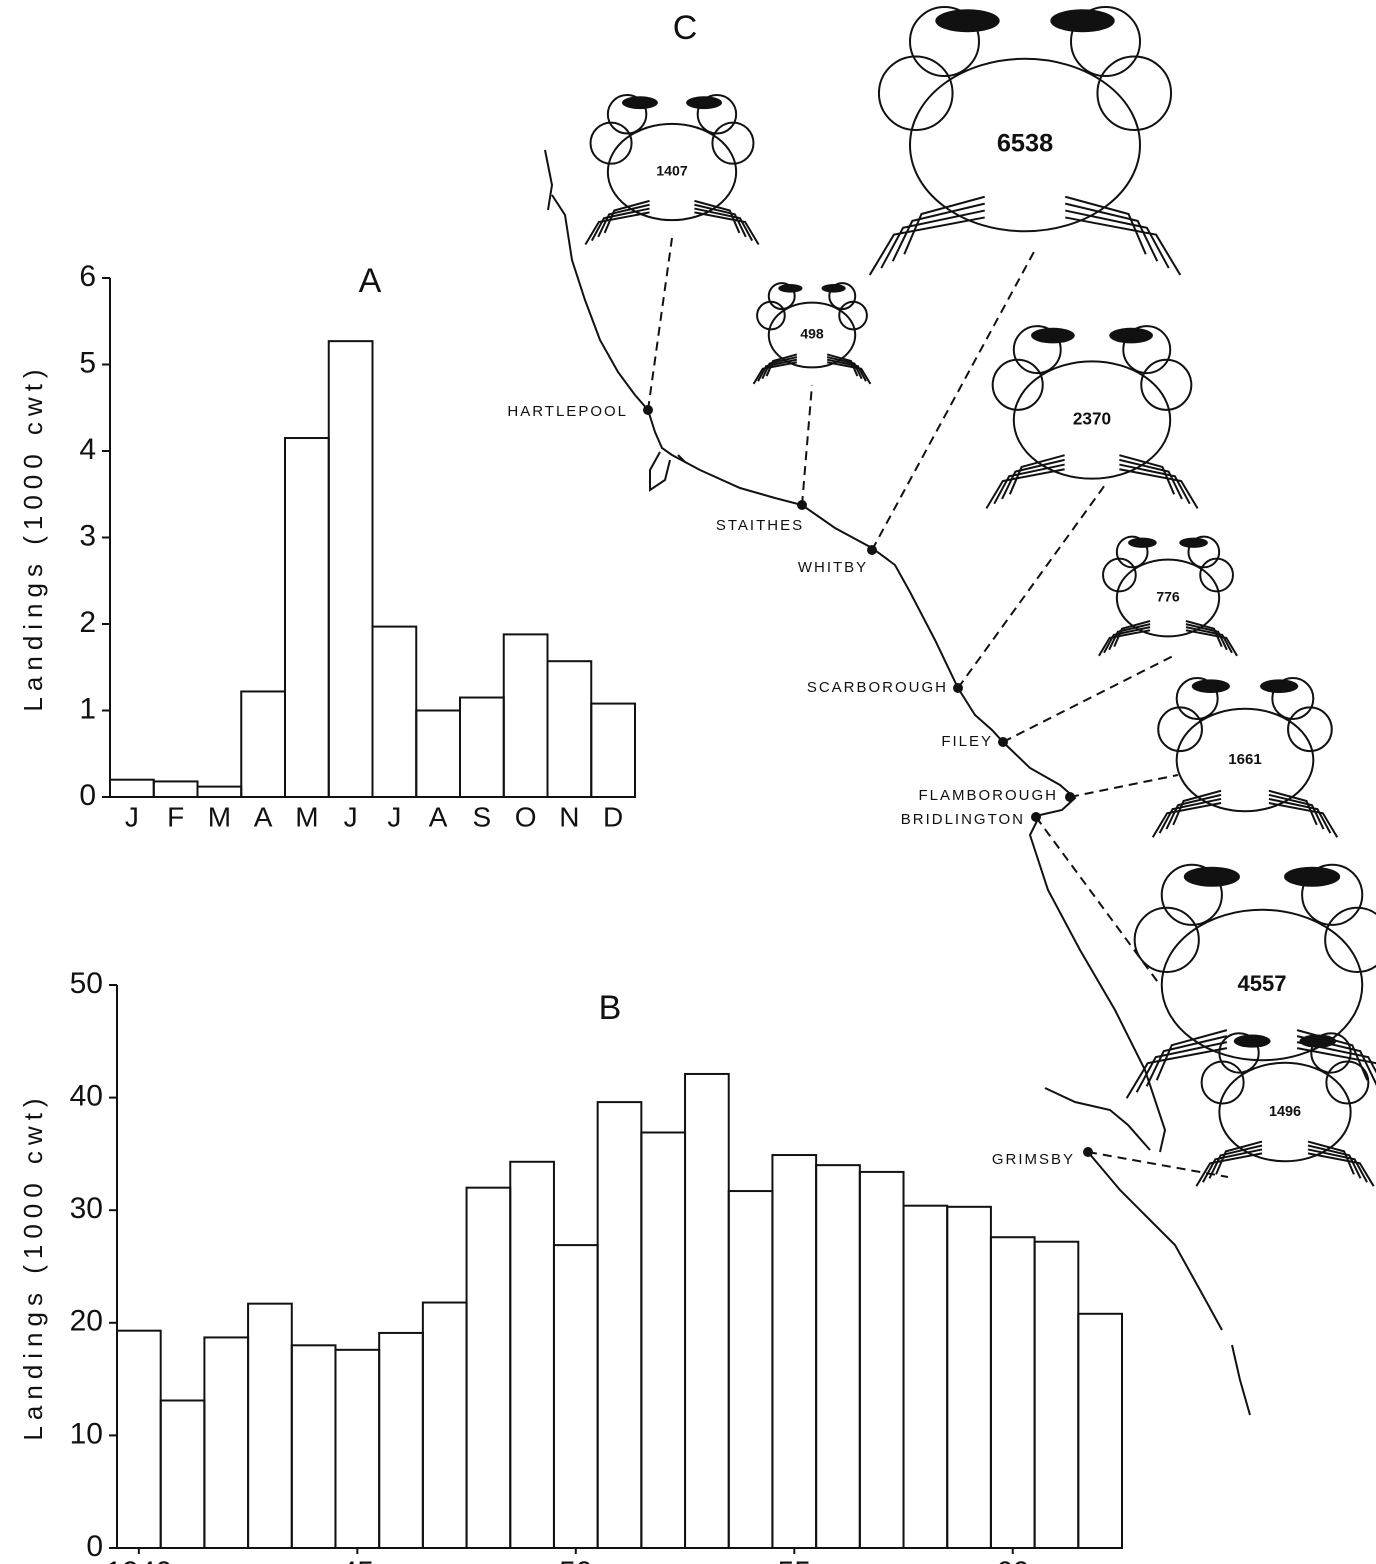  Describe the element at coordinates (86, 1096) in the screenshot. I see `y-tick-label: 40` at that location.